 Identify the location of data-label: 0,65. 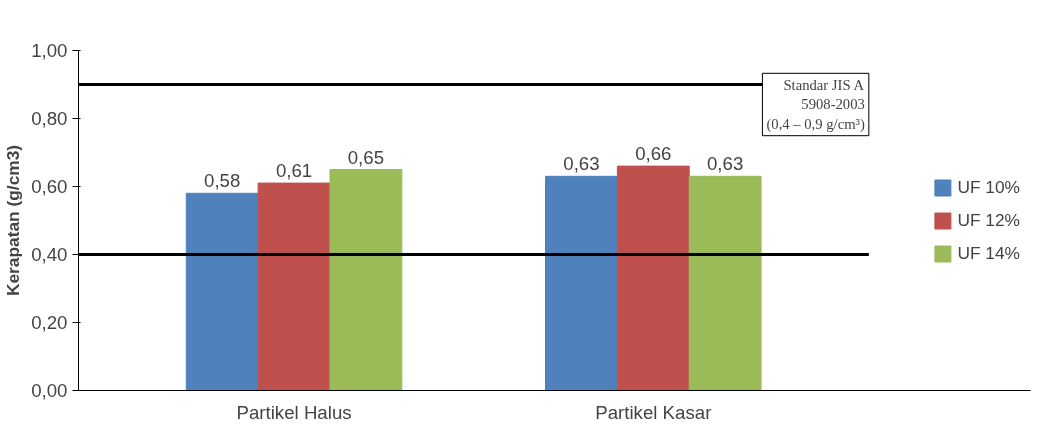
(366, 157).